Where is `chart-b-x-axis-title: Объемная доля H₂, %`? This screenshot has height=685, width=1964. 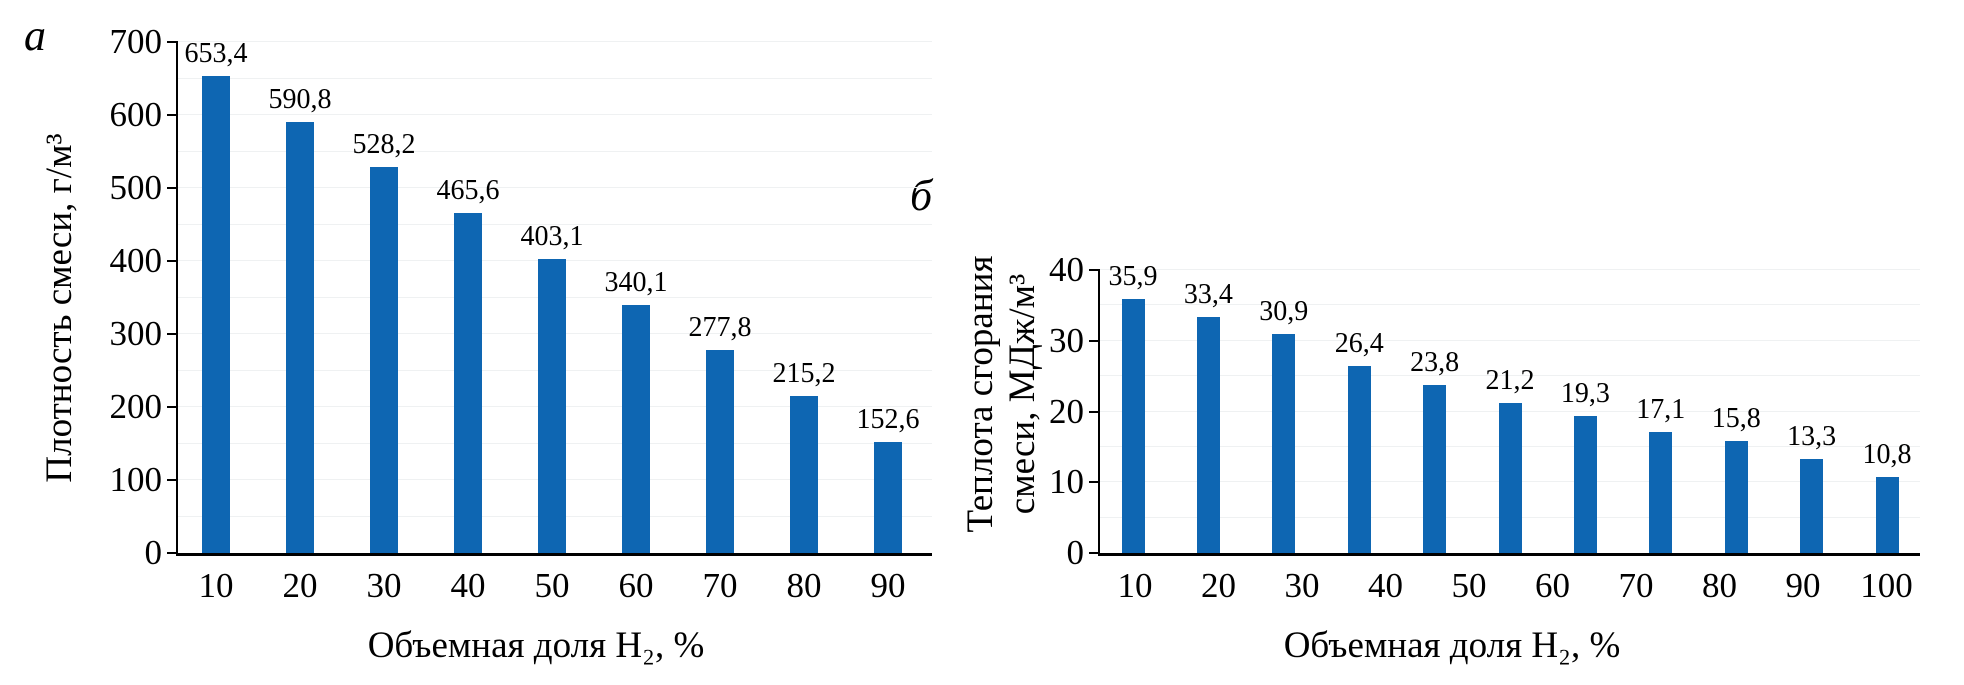
chart-b-x-axis-title: Объемная доля H₂, % is located at coordinates (1452, 645).